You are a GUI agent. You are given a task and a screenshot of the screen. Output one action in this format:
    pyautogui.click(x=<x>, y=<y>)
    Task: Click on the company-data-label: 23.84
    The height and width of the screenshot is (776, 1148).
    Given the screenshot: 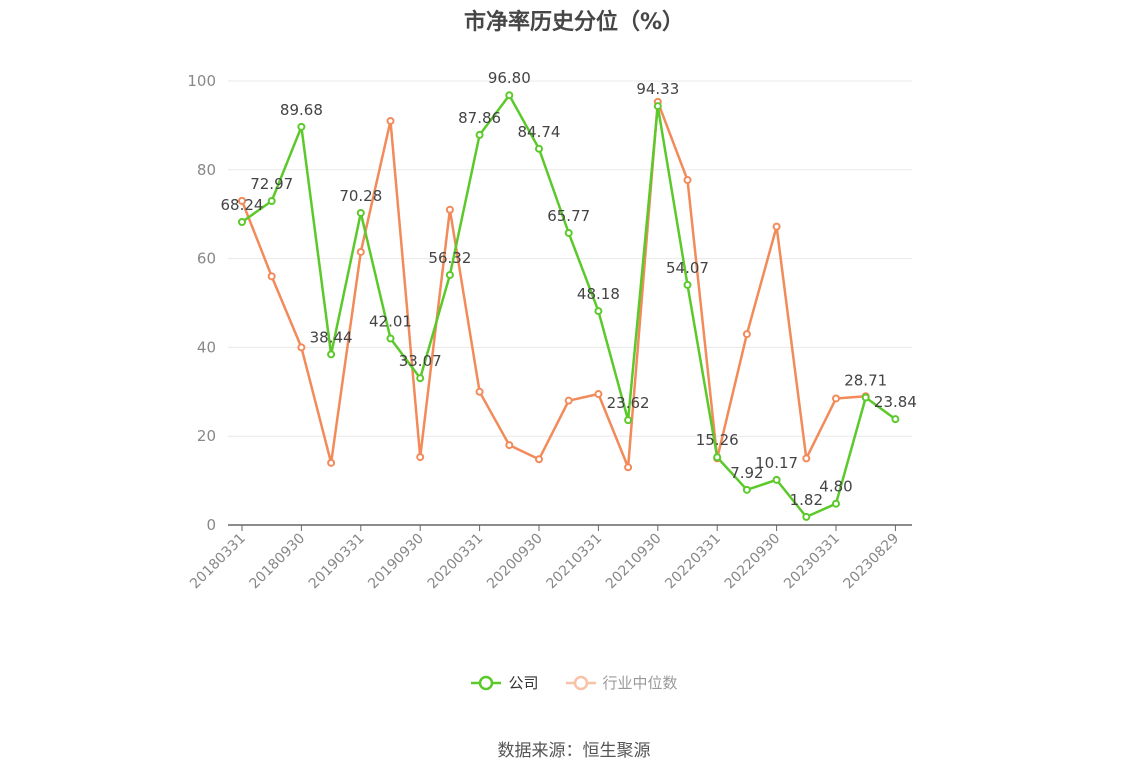 What is the action you would take?
    pyautogui.click(x=895, y=402)
    